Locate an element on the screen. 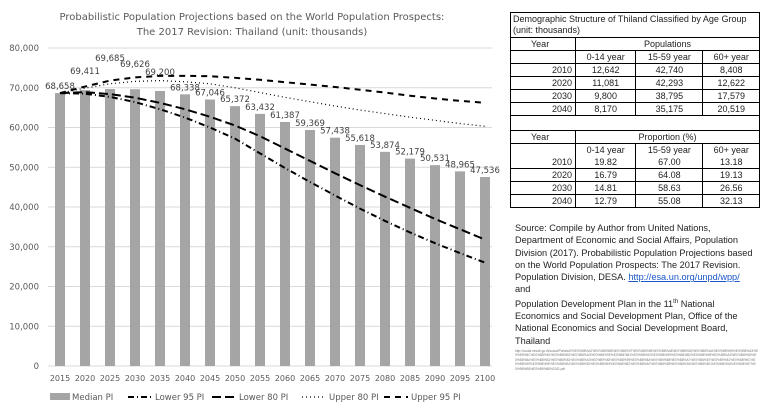 The width and height of the screenshot is (765, 414). x-tick-label: 2045 is located at coordinates (210, 378).